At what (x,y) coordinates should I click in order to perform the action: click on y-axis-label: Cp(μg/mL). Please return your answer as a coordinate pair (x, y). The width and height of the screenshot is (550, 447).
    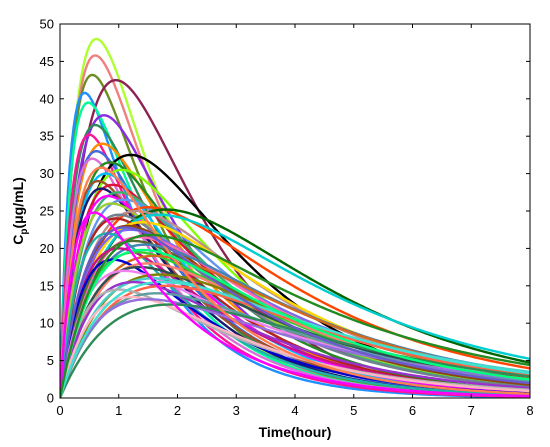
    Looking at the image, I should click on (20, 211).